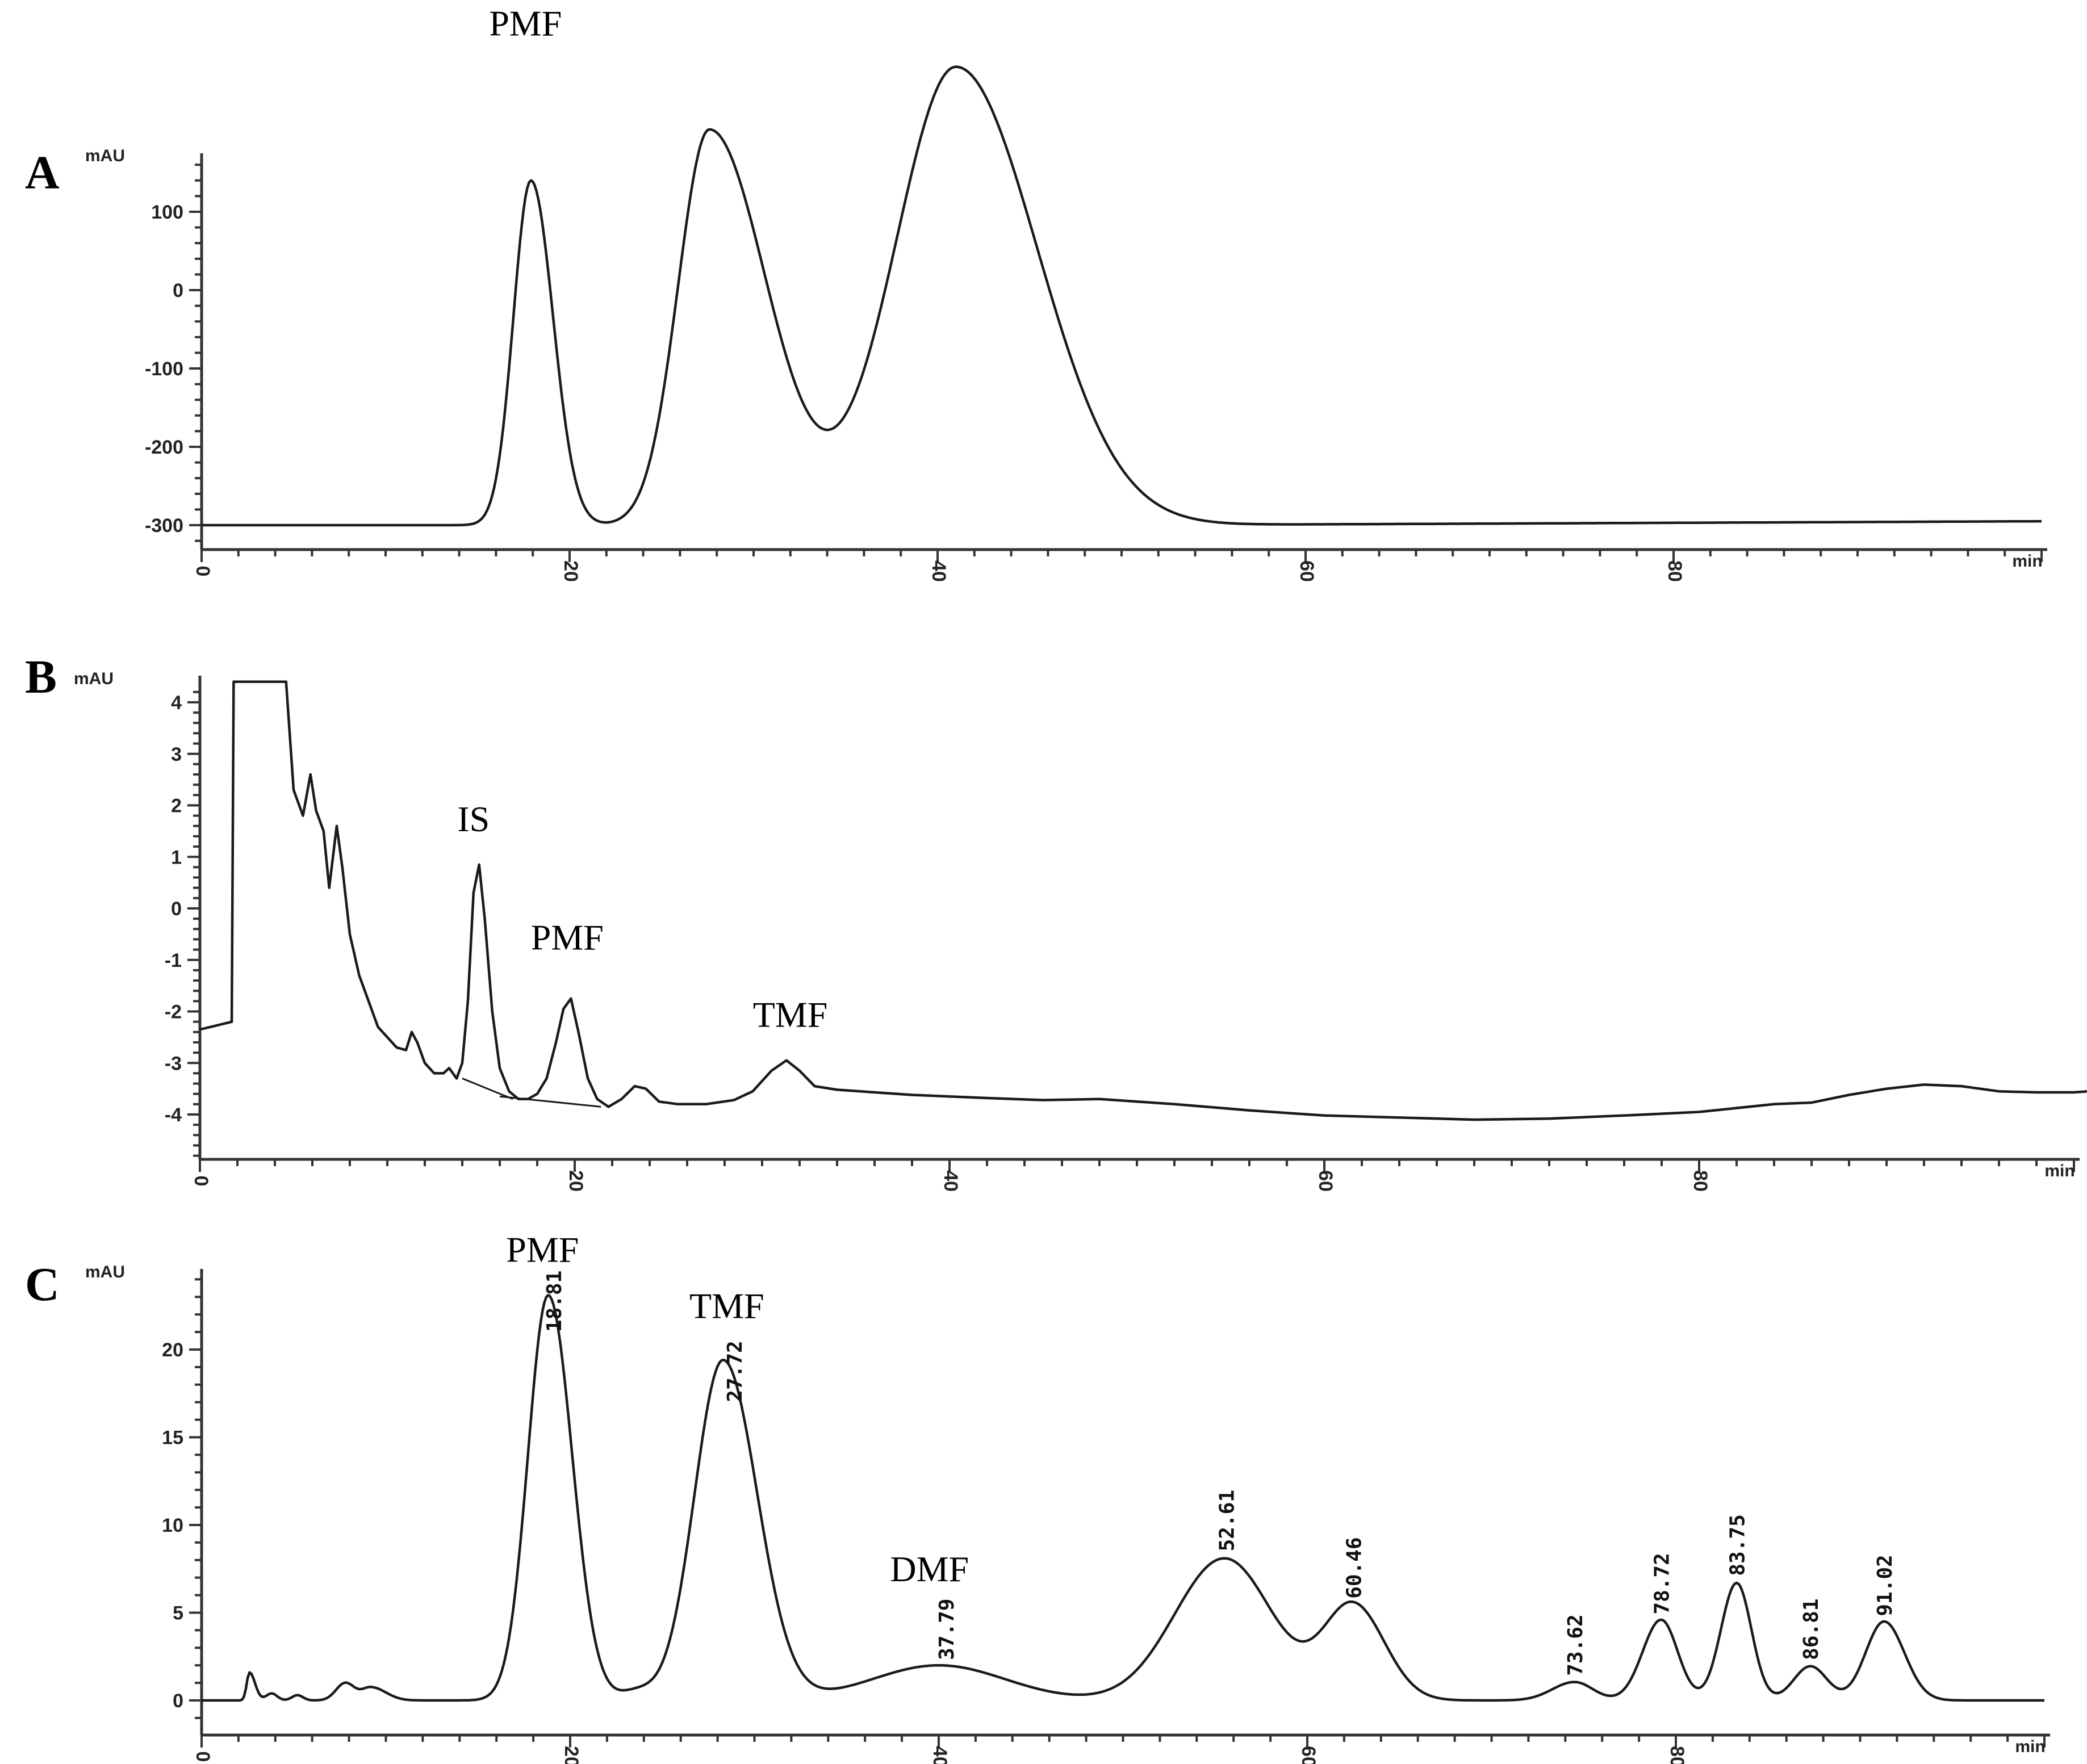 The width and height of the screenshot is (2087, 1764). I want to click on peak-name-label: IS, so click(473, 819).